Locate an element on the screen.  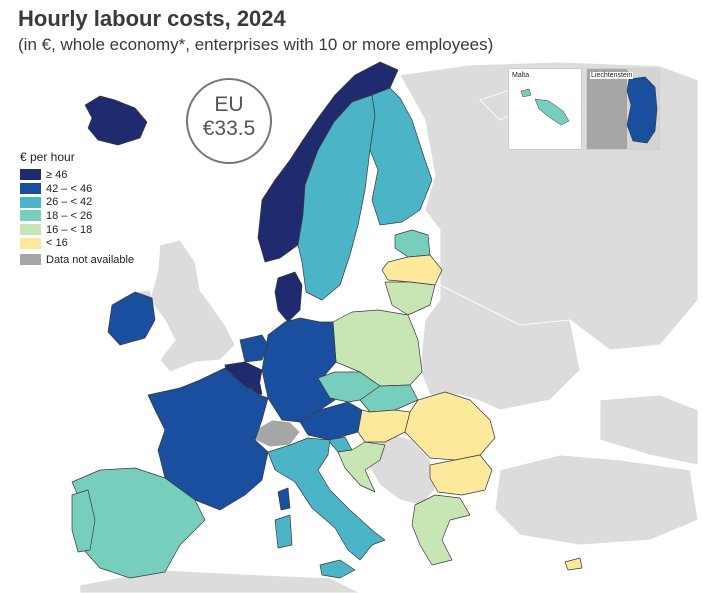
legend-item-not-available: Data not available is located at coordinates (77, 260).